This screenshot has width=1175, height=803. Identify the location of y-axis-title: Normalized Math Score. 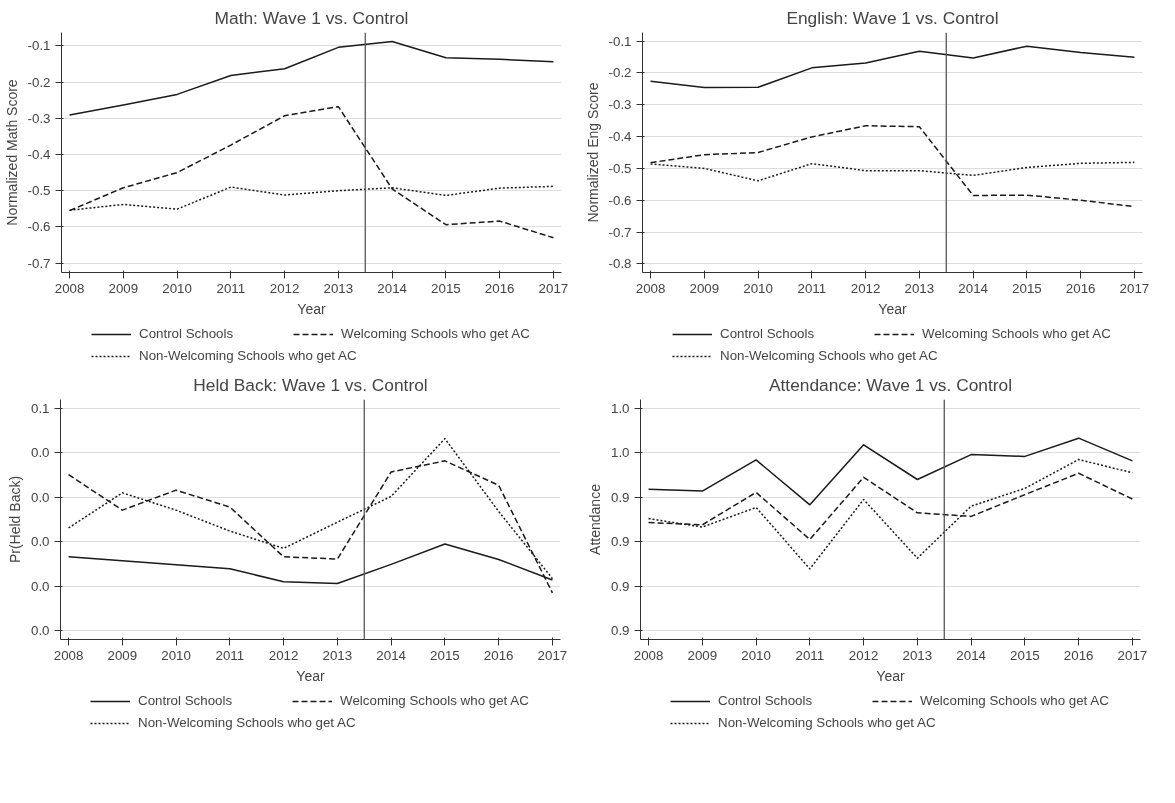
(11, 152).